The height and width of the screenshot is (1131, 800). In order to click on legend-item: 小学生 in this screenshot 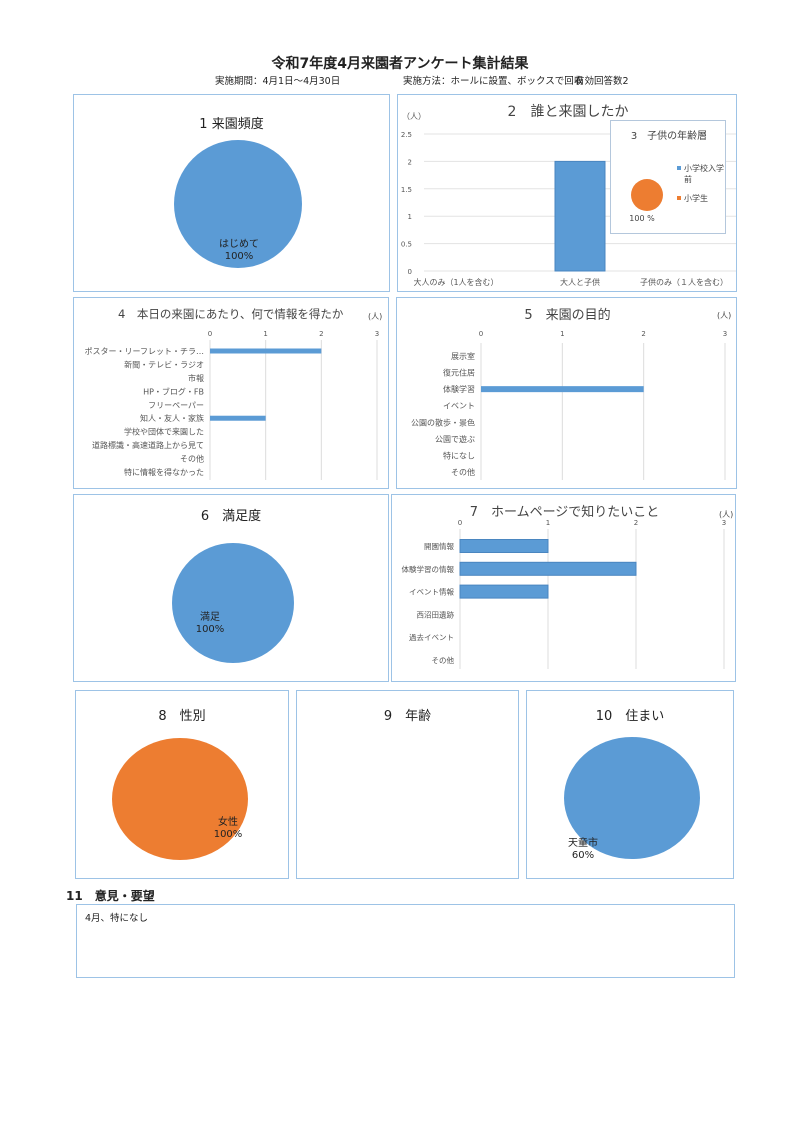, I will do `click(702, 198)`.